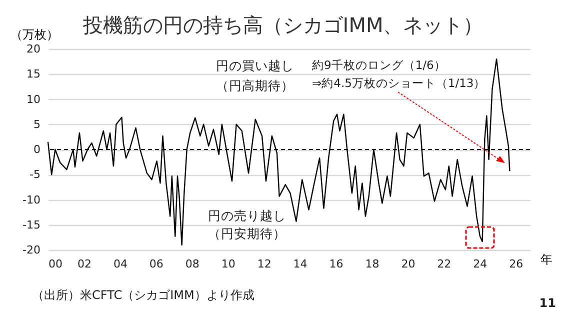  I want to click on x-tick-label: 26, so click(516, 264).